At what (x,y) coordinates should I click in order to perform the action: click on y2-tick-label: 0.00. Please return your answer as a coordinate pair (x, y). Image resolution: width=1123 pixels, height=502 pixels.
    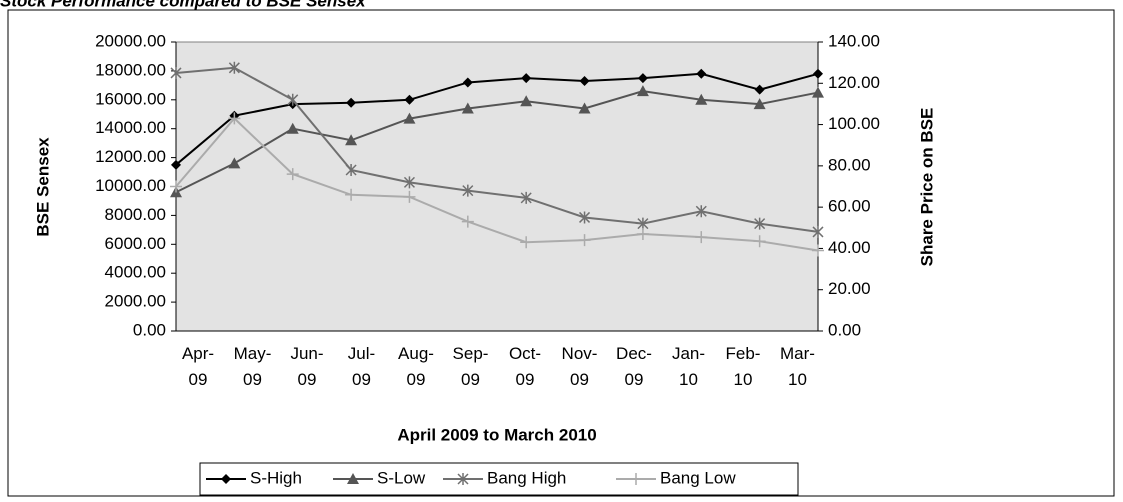
    Looking at the image, I should click on (844, 329).